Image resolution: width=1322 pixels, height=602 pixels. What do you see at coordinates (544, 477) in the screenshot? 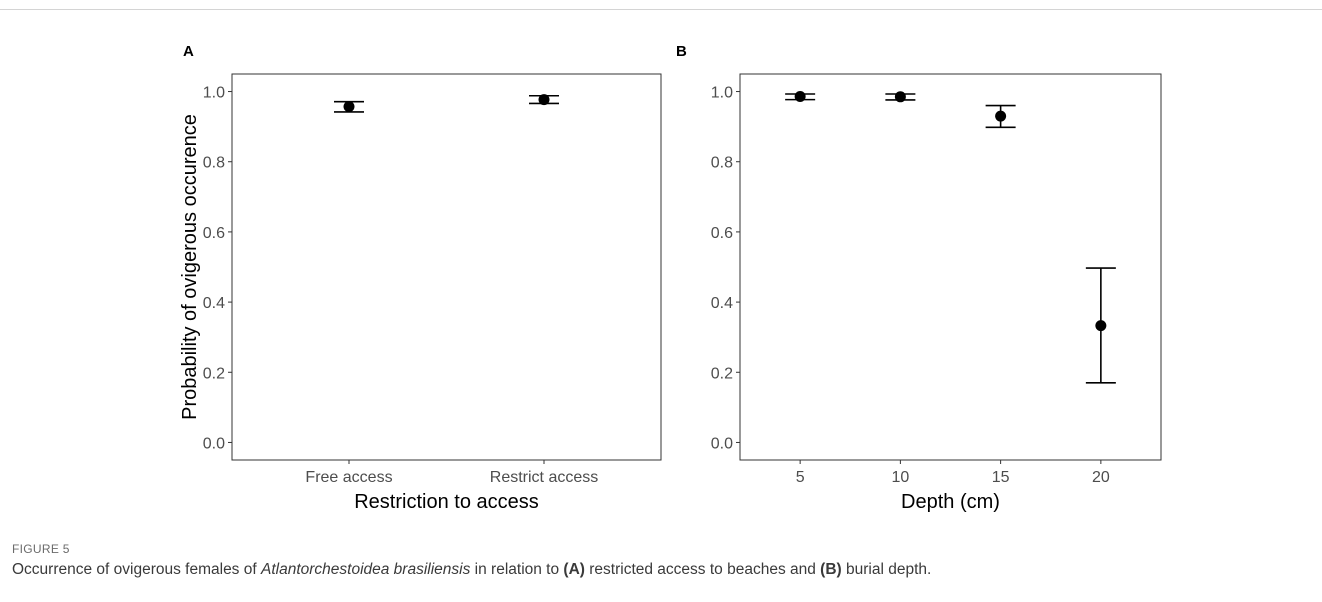
I see `panel-a-xtick-label: Restrict access` at bounding box center [544, 477].